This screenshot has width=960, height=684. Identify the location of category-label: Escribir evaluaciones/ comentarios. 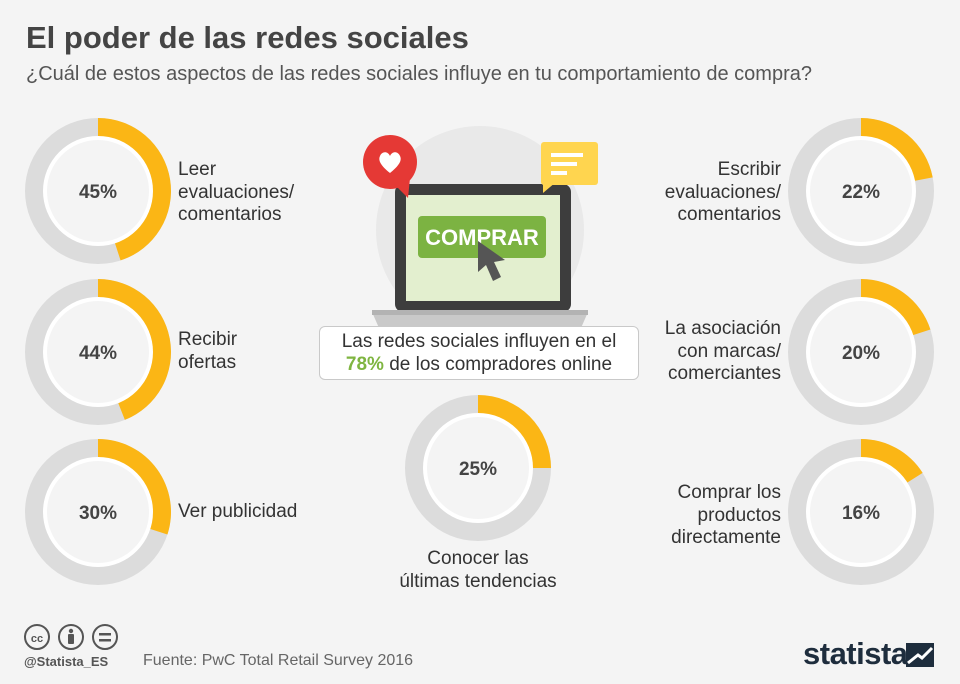
(722, 192).